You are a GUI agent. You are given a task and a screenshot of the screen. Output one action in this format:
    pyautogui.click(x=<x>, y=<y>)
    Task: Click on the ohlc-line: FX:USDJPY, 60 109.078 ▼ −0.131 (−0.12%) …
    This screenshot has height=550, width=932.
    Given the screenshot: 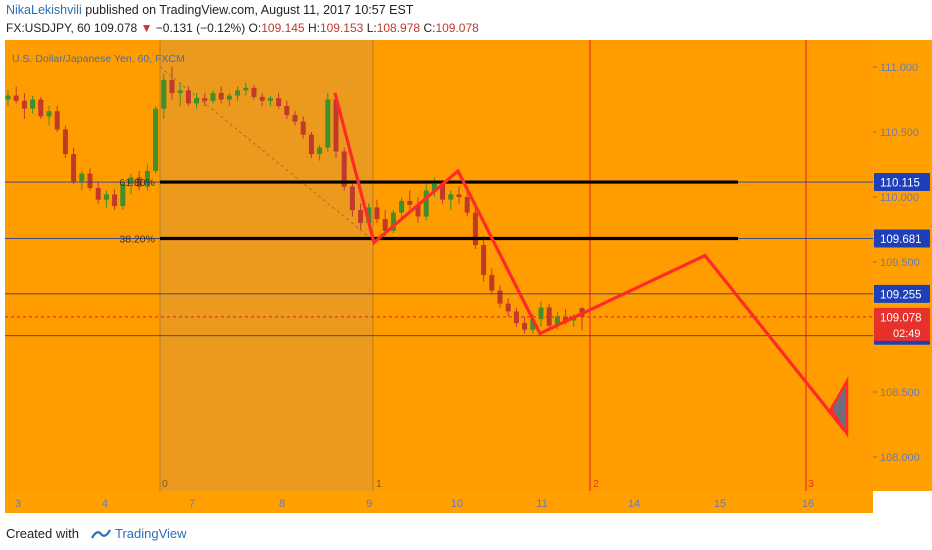 What is the action you would take?
    pyautogui.click(x=242, y=28)
    